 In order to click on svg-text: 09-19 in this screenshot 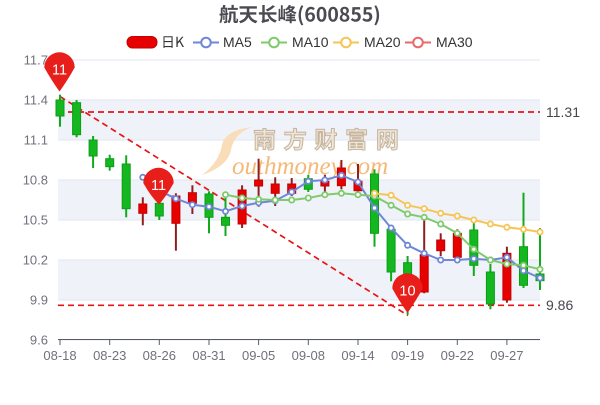, I will do `click(407, 355)`.